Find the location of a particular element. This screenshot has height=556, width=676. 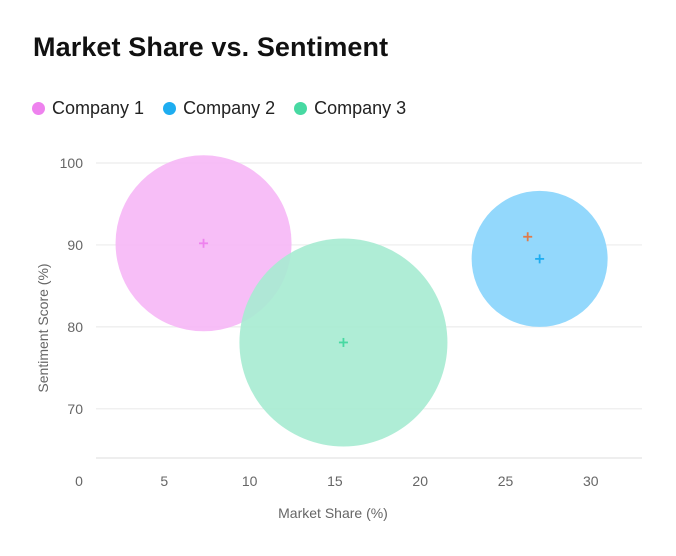

legend-item-company-3: Company 3 is located at coordinates (350, 108).